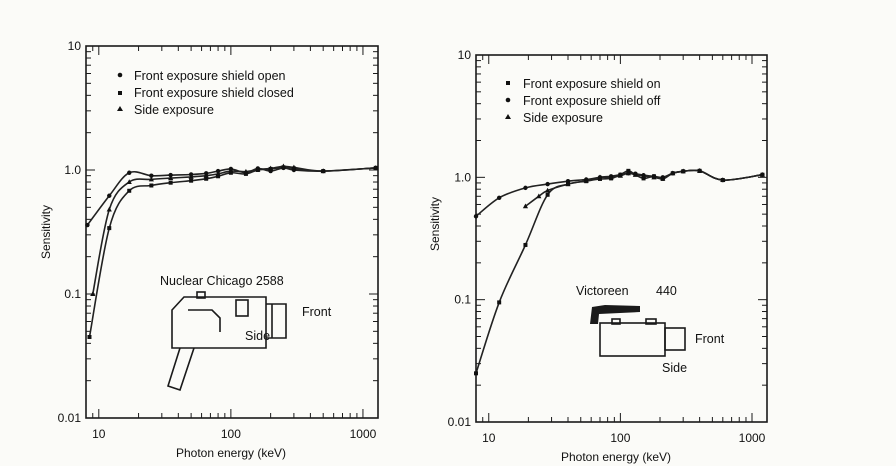 The width and height of the screenshot is (896, 466). Describe the element at coordinates (602, 291) in the screenshot. I see `chart-right-model-label: Victoreen` at that location.